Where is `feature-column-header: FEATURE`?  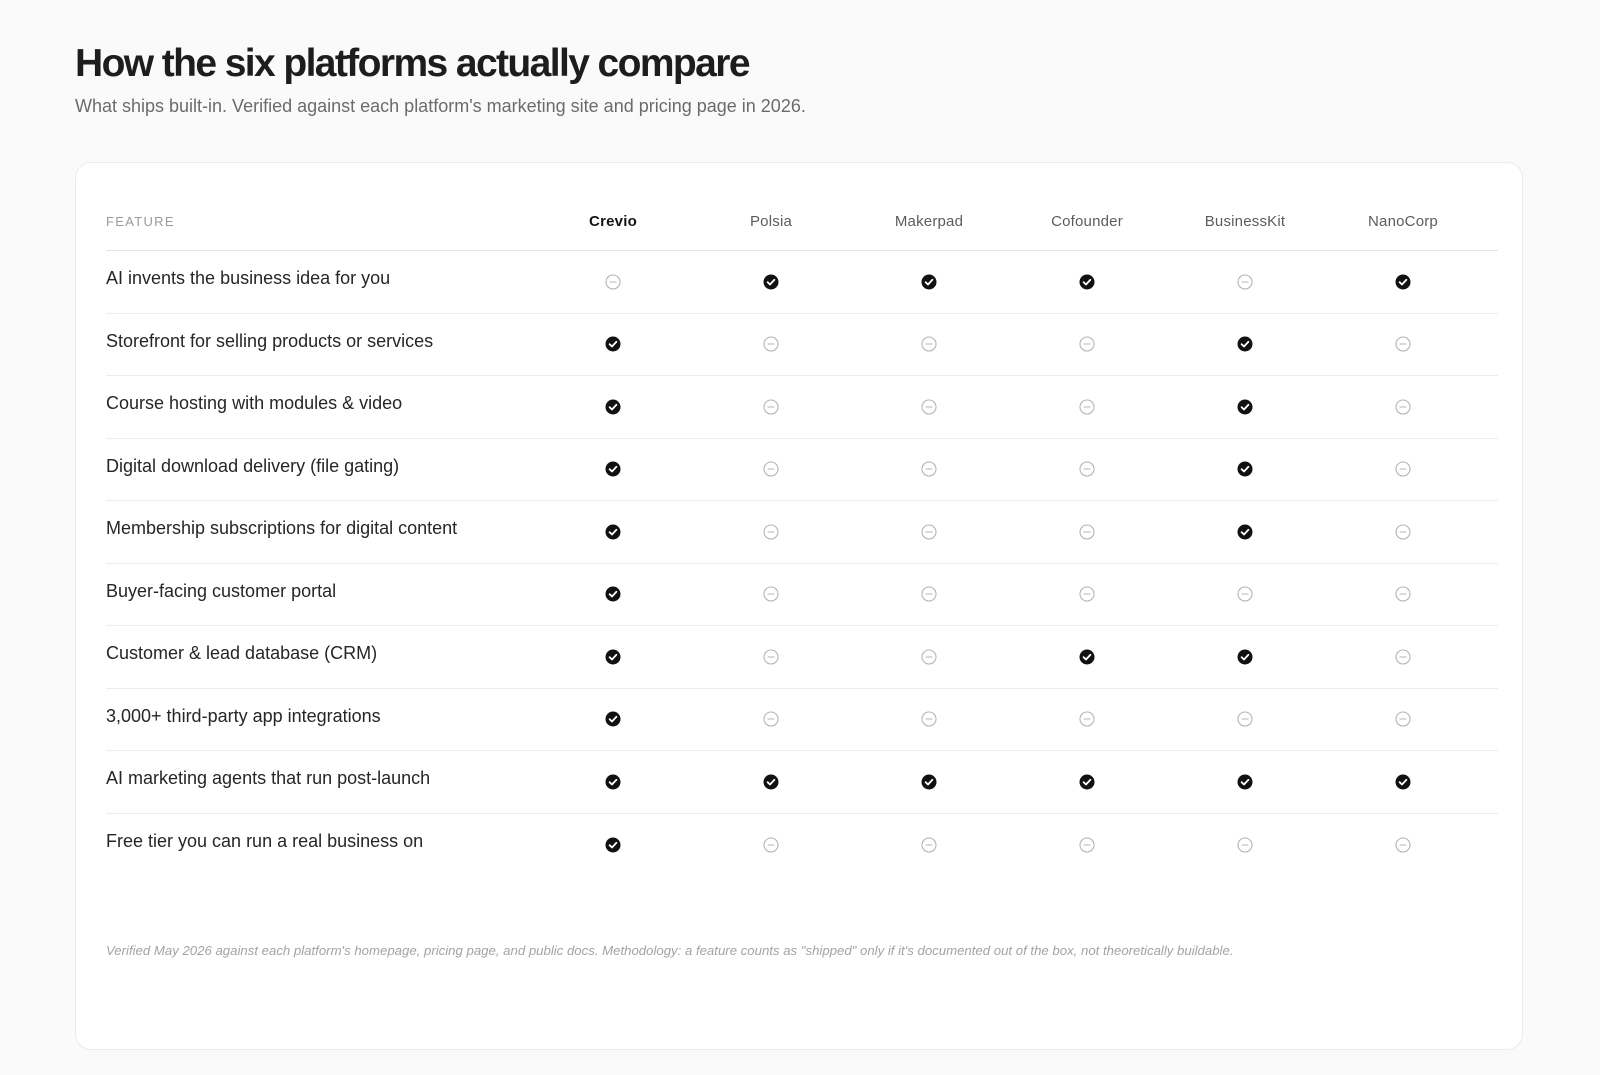
feature-column-header: FEATURE is located at coordinates (140, 221).